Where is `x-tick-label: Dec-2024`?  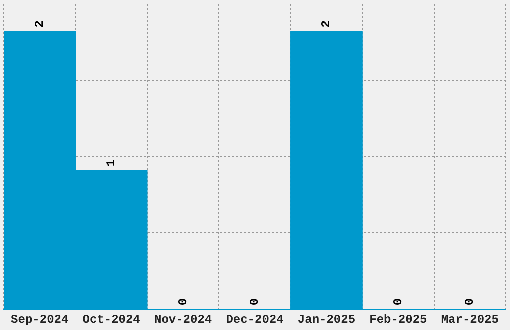 x-tick-label: Dec-2024 is located at coordinates (255, 319).